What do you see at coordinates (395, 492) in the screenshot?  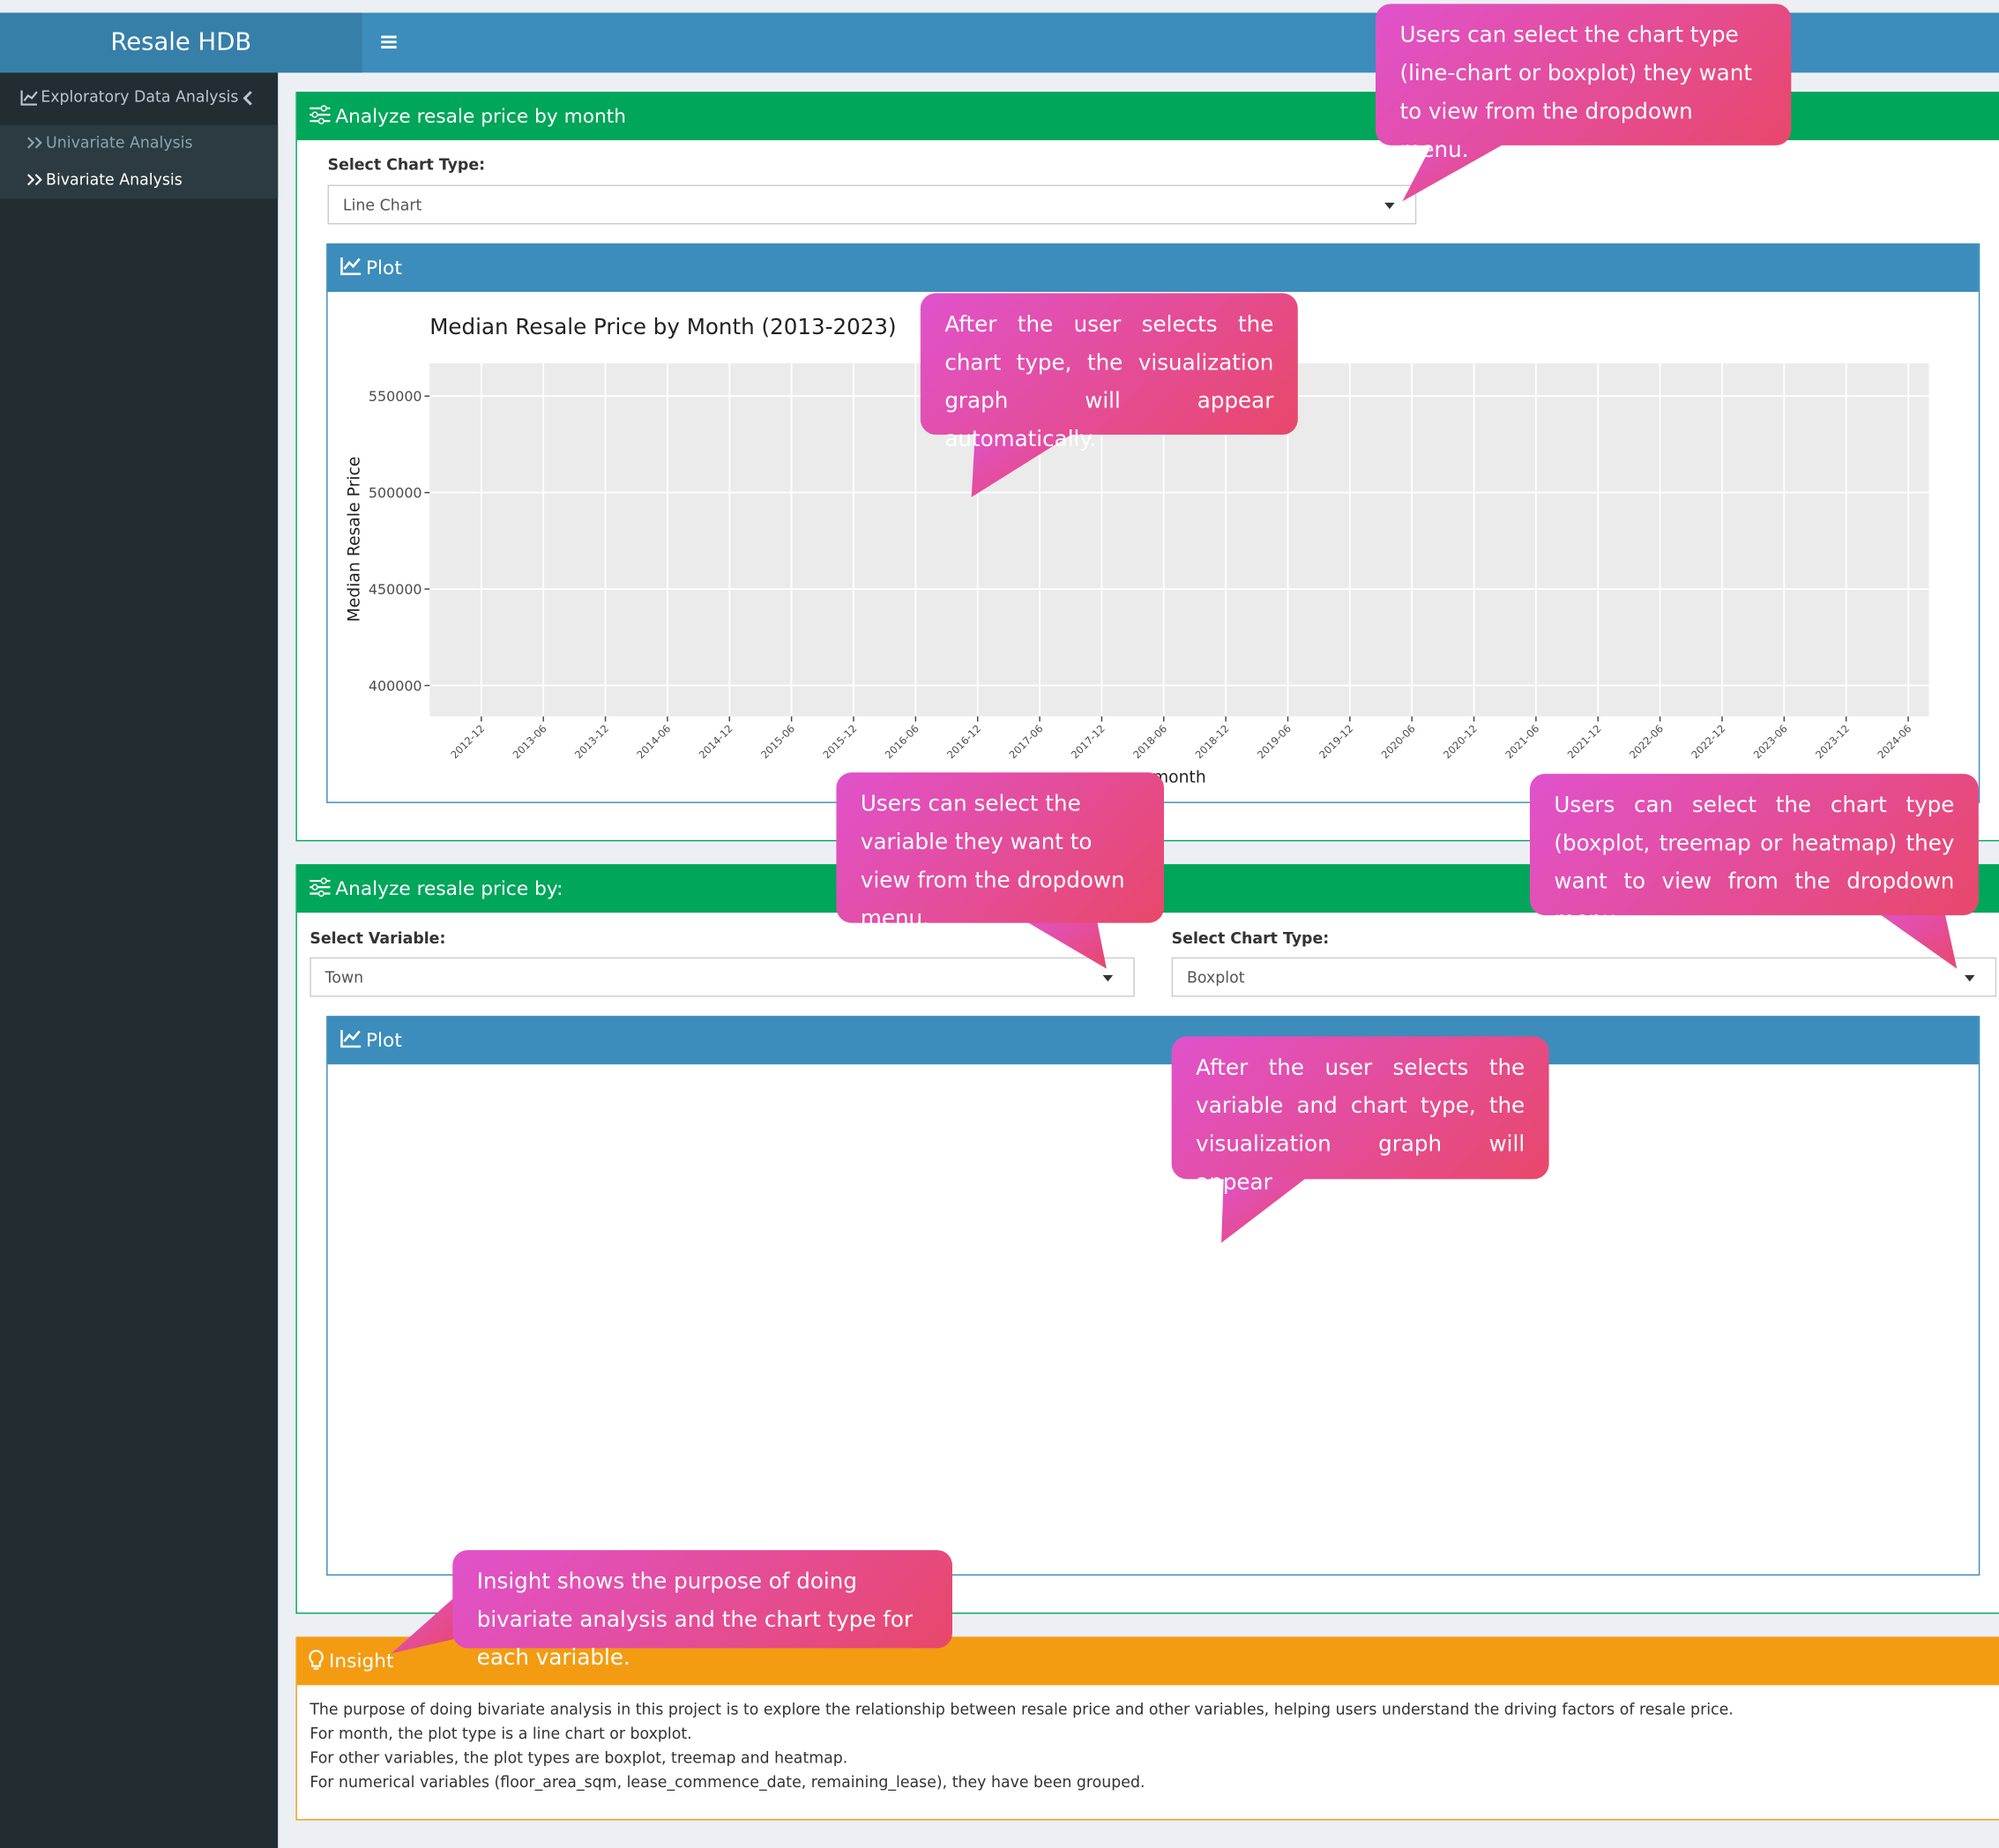 I see `y-tick-label: 500000` at bounding box center [395, 492].